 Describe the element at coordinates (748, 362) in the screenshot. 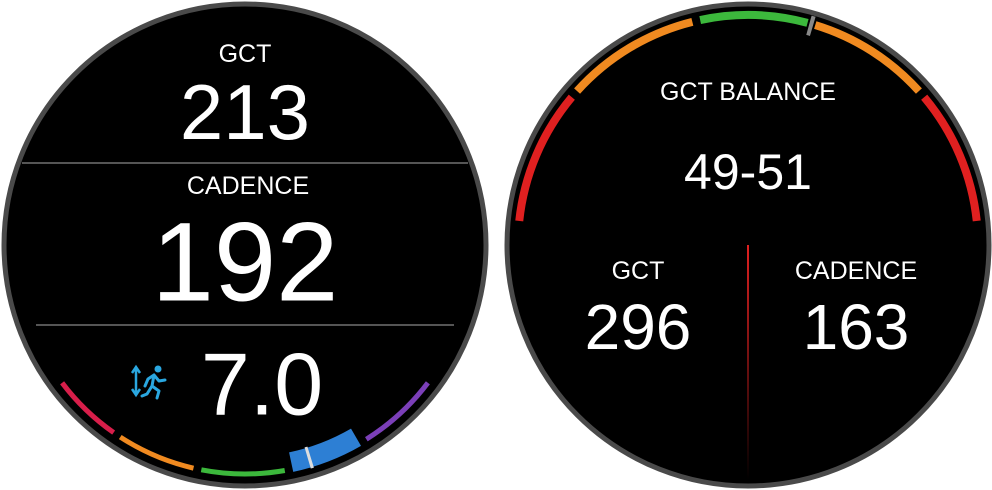

I see `divider` at that location.